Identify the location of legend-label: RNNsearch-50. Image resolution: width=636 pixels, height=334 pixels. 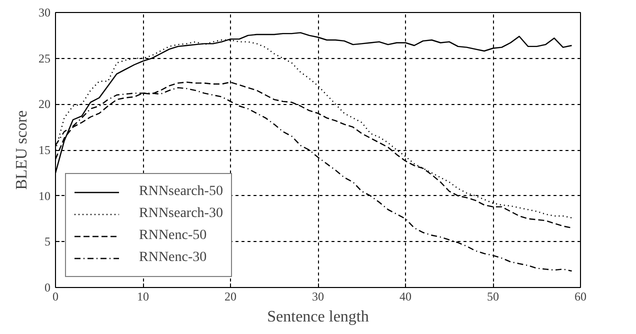
(181, 192).